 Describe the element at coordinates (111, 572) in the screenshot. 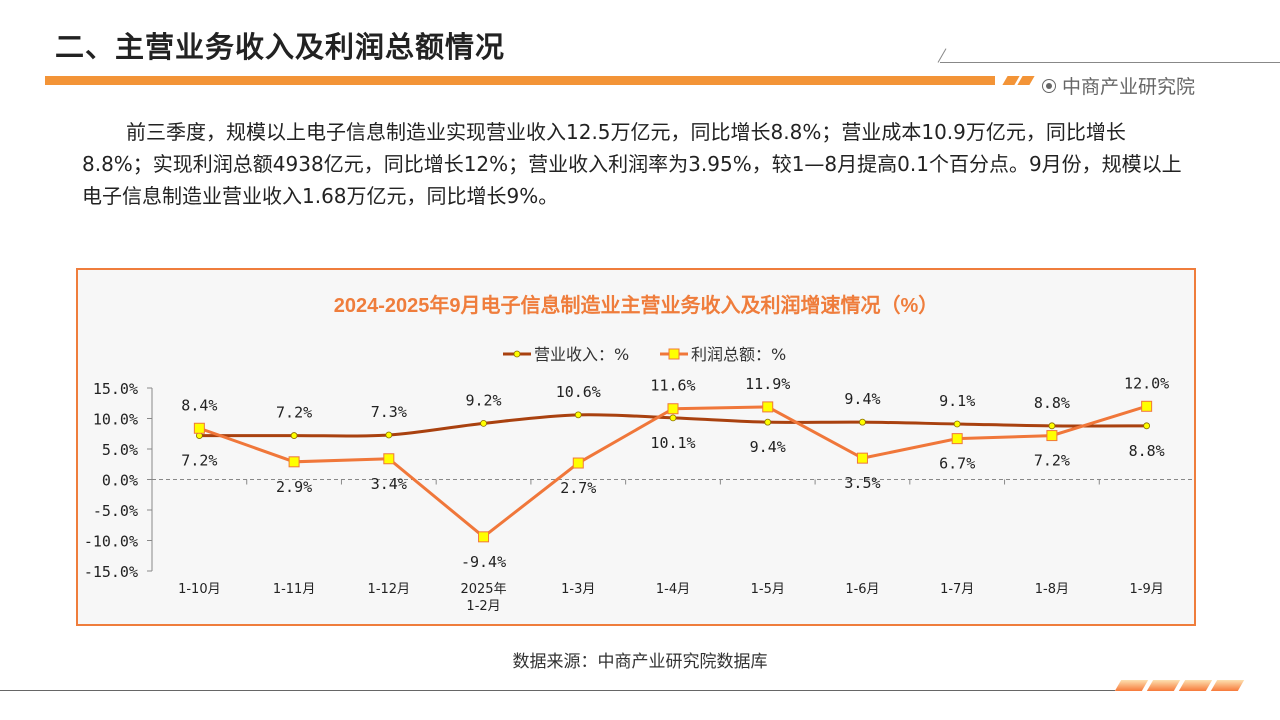

I see `y-tick-label: -15.0%` at that location.